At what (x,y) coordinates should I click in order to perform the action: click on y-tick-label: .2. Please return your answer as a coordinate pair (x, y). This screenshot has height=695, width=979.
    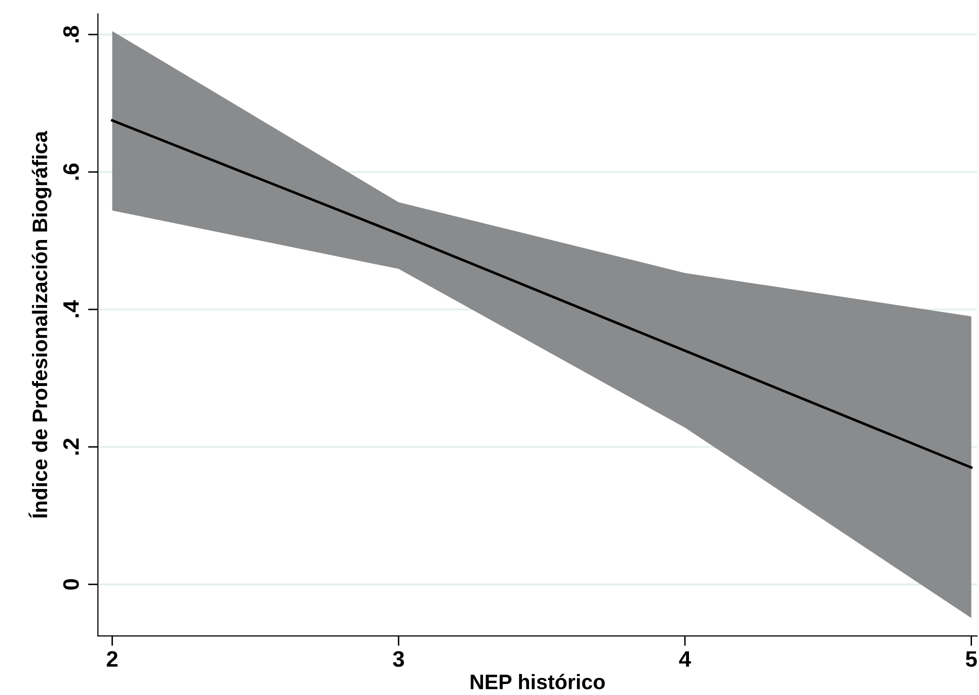
    Looking at the image, I should click on (71, 446).